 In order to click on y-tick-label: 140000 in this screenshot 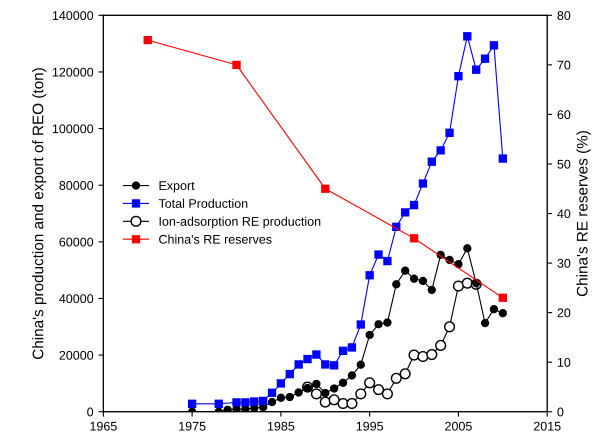, I will do `click(73, 15)`.